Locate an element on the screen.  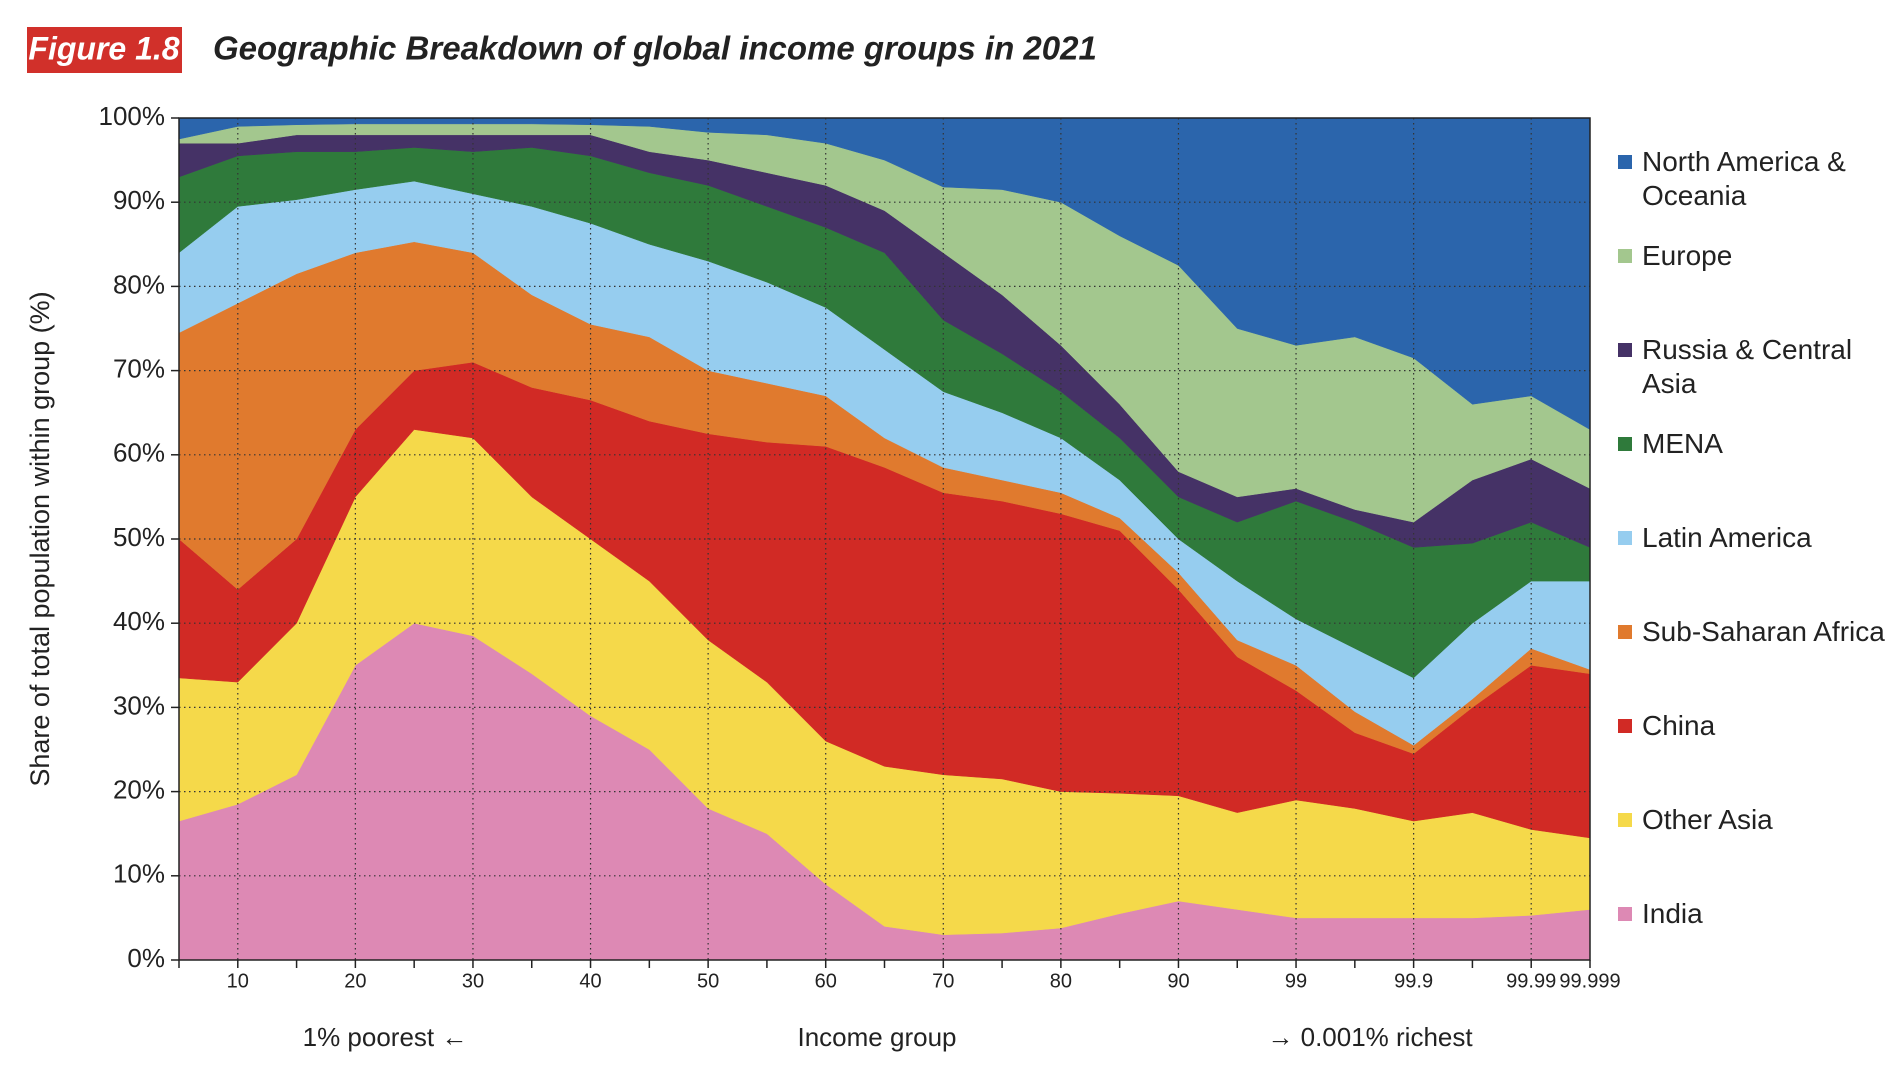
legend-item: Russia & Central Asia is located at coordinates (1758, 367).